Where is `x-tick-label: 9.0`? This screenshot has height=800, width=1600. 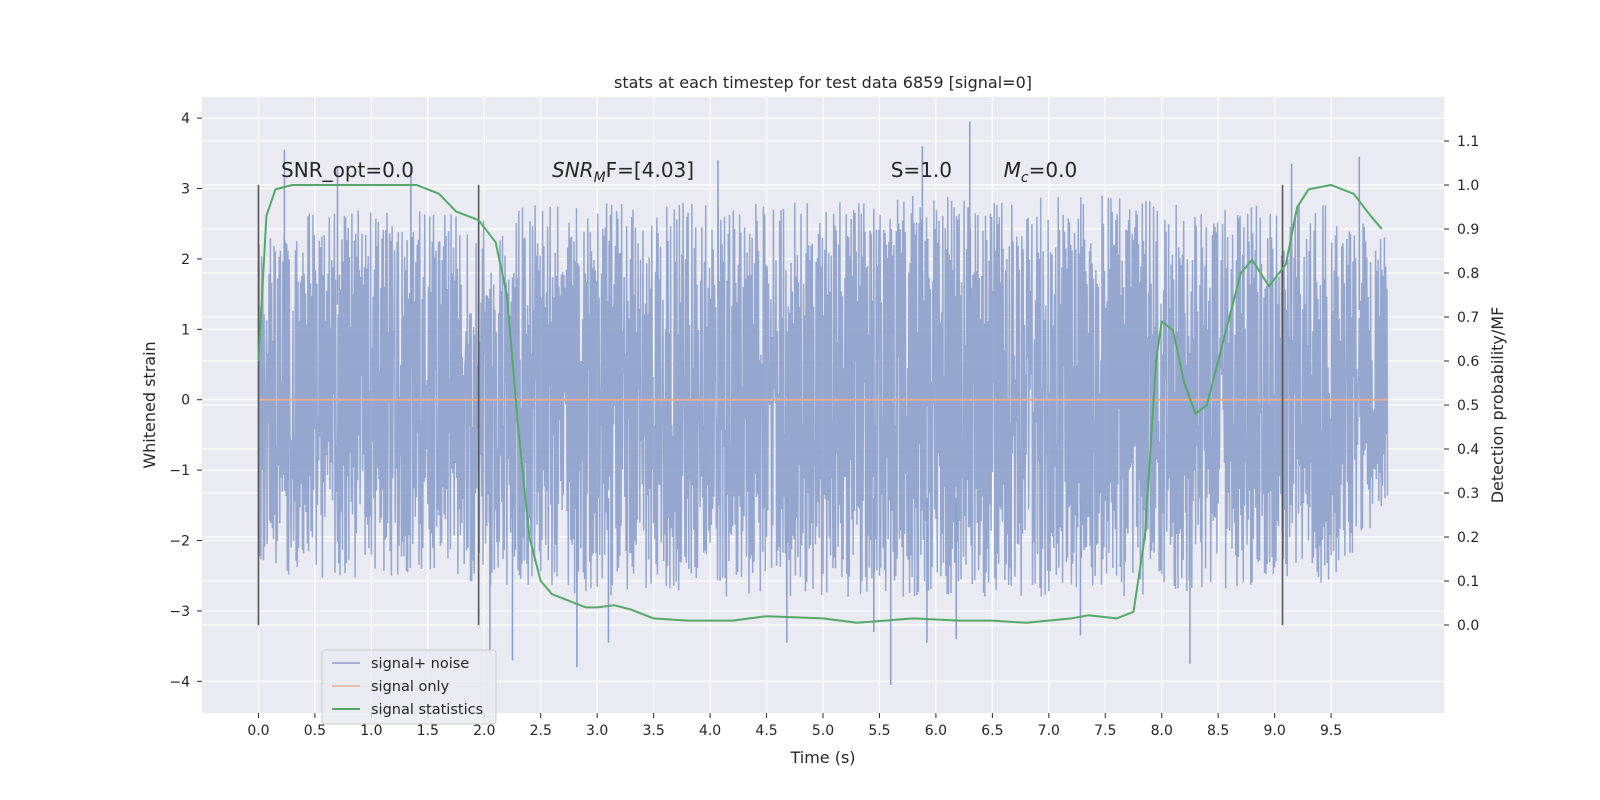
x-tick-label: 9.0 is located at coordinates (1275, 731).